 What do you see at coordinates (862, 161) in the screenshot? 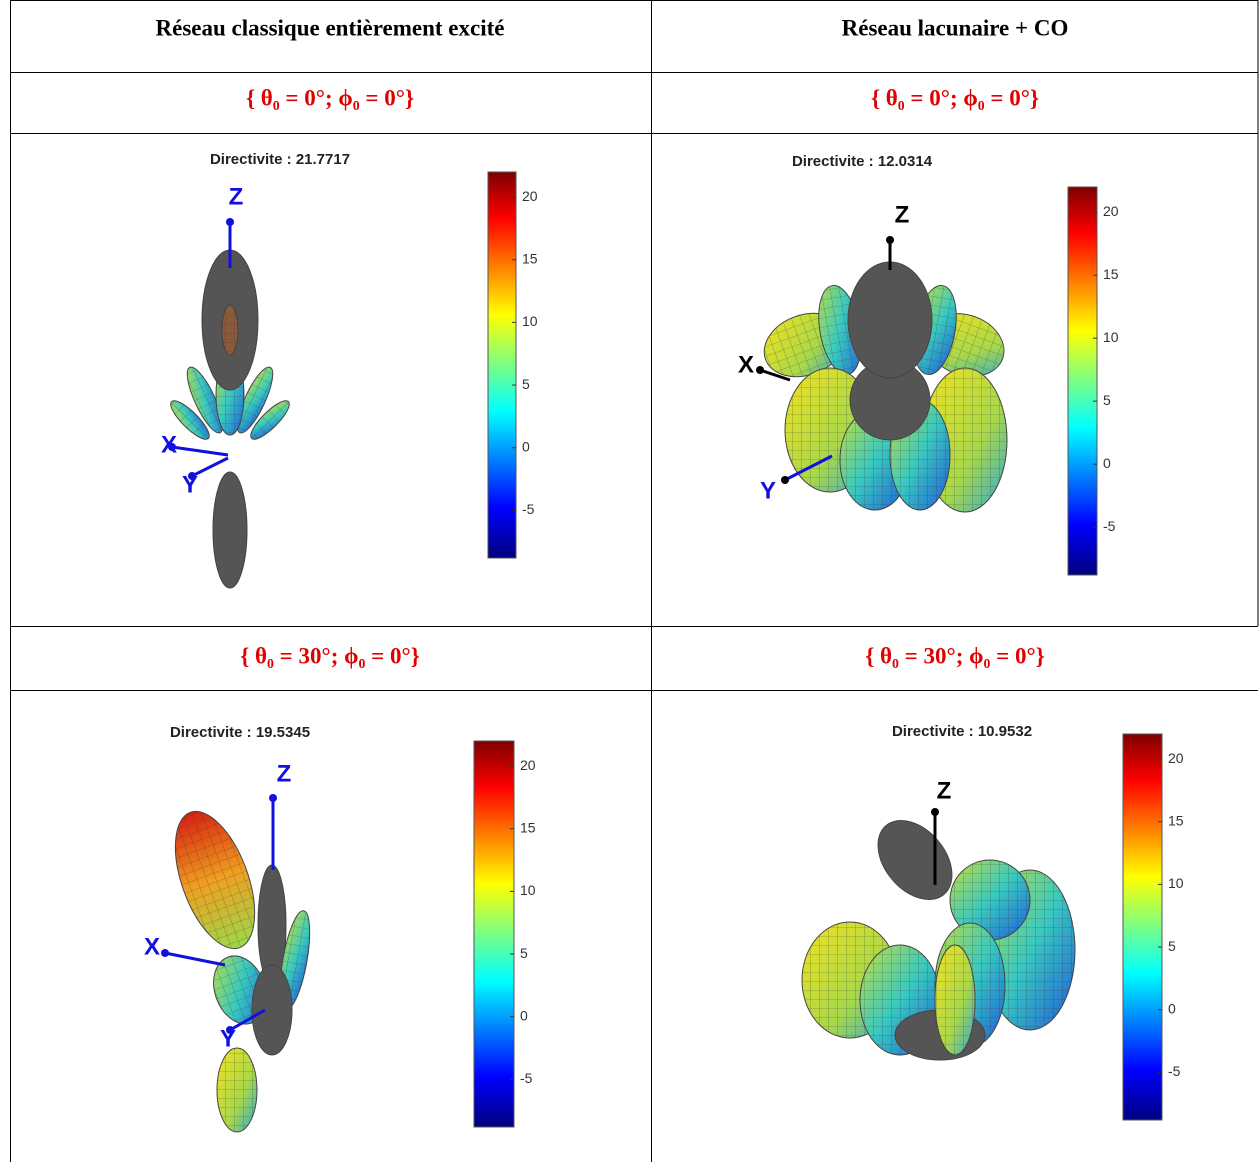
I see `plot-title: Directivite : 12.0314` at bounding box center [862, 161].